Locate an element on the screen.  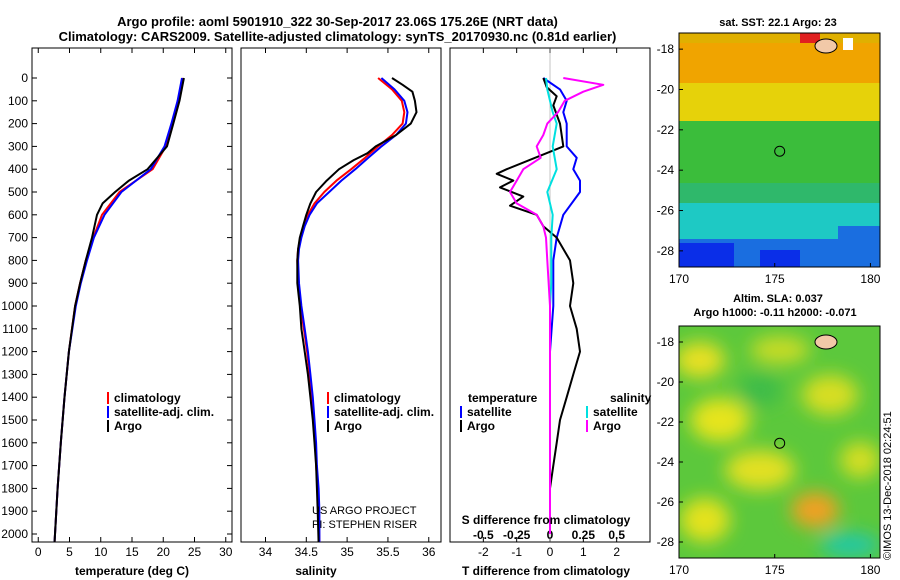
depth-tick-label: 700 is located at coordinates (18, 238).